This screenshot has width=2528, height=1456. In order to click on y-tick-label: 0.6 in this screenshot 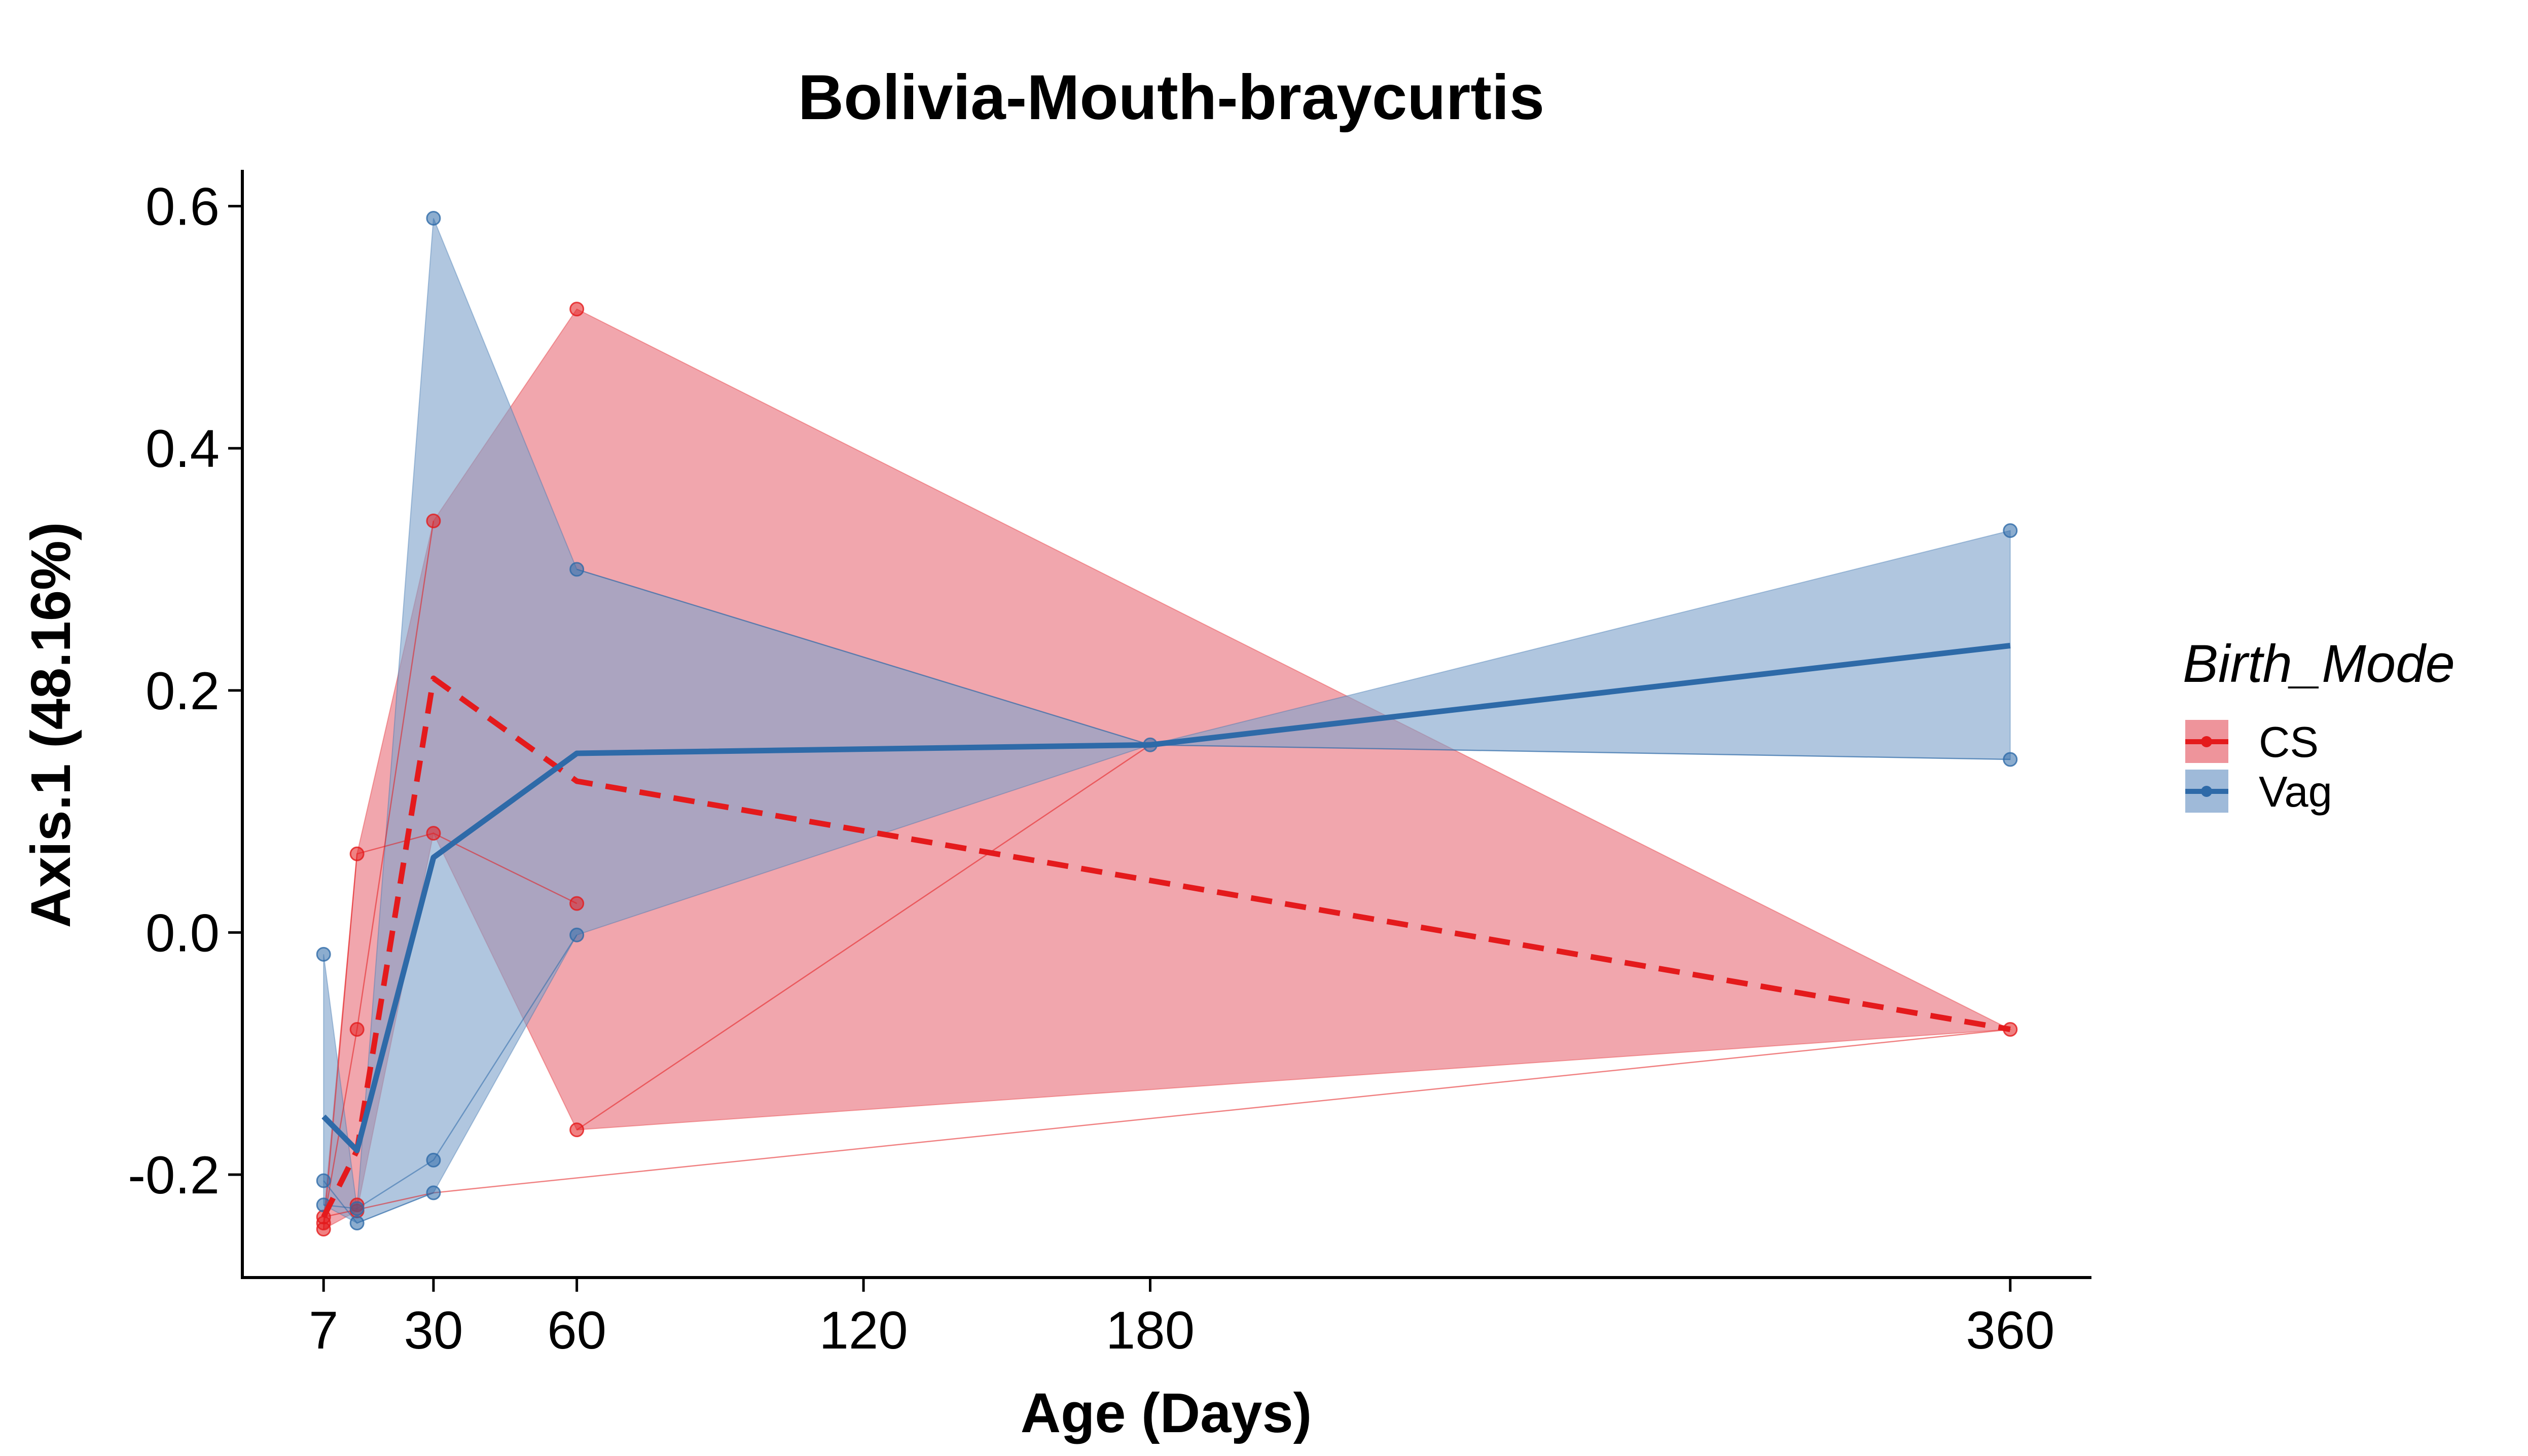, I will do `click(183, 207)`.